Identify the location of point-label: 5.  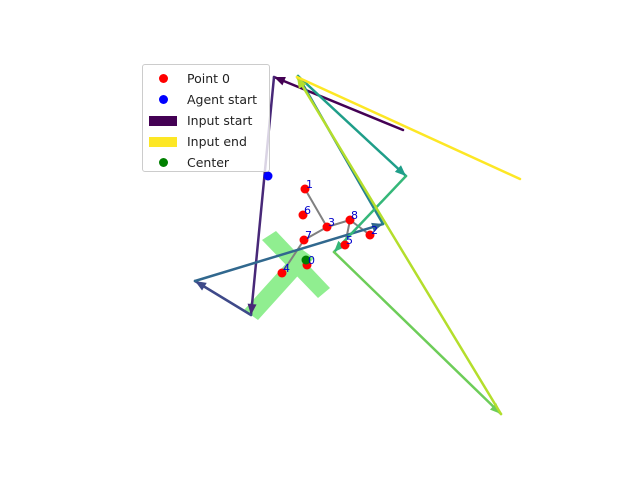
(349, 240).